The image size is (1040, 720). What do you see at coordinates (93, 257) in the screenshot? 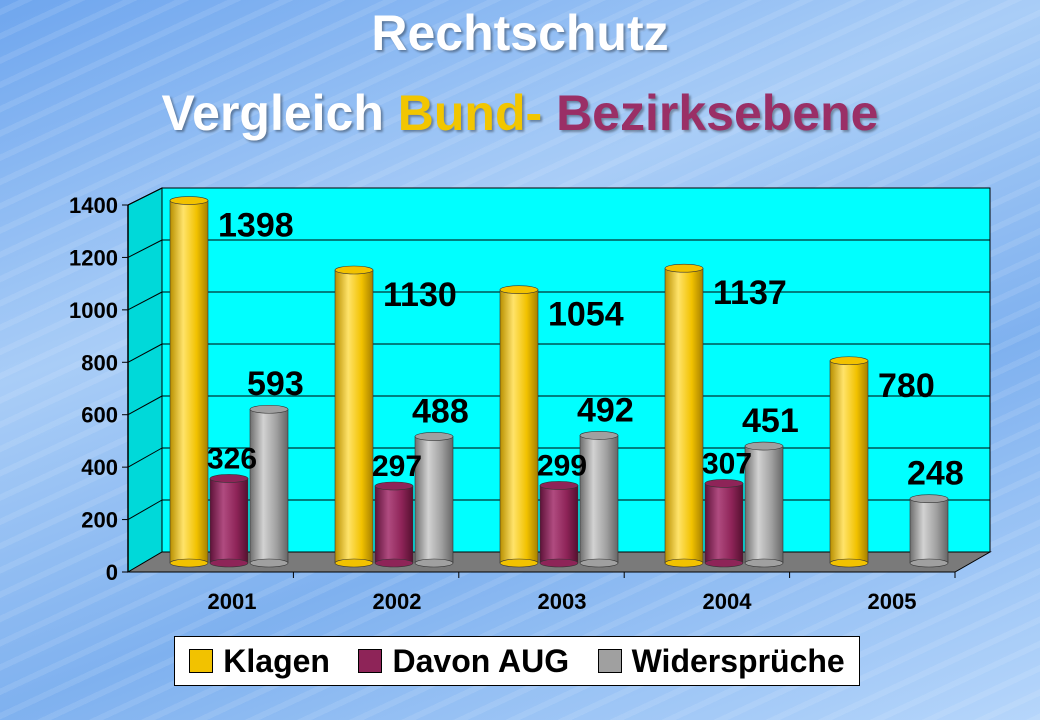
I see `y-tick-label: 1200` at bounding box center [93, 257].